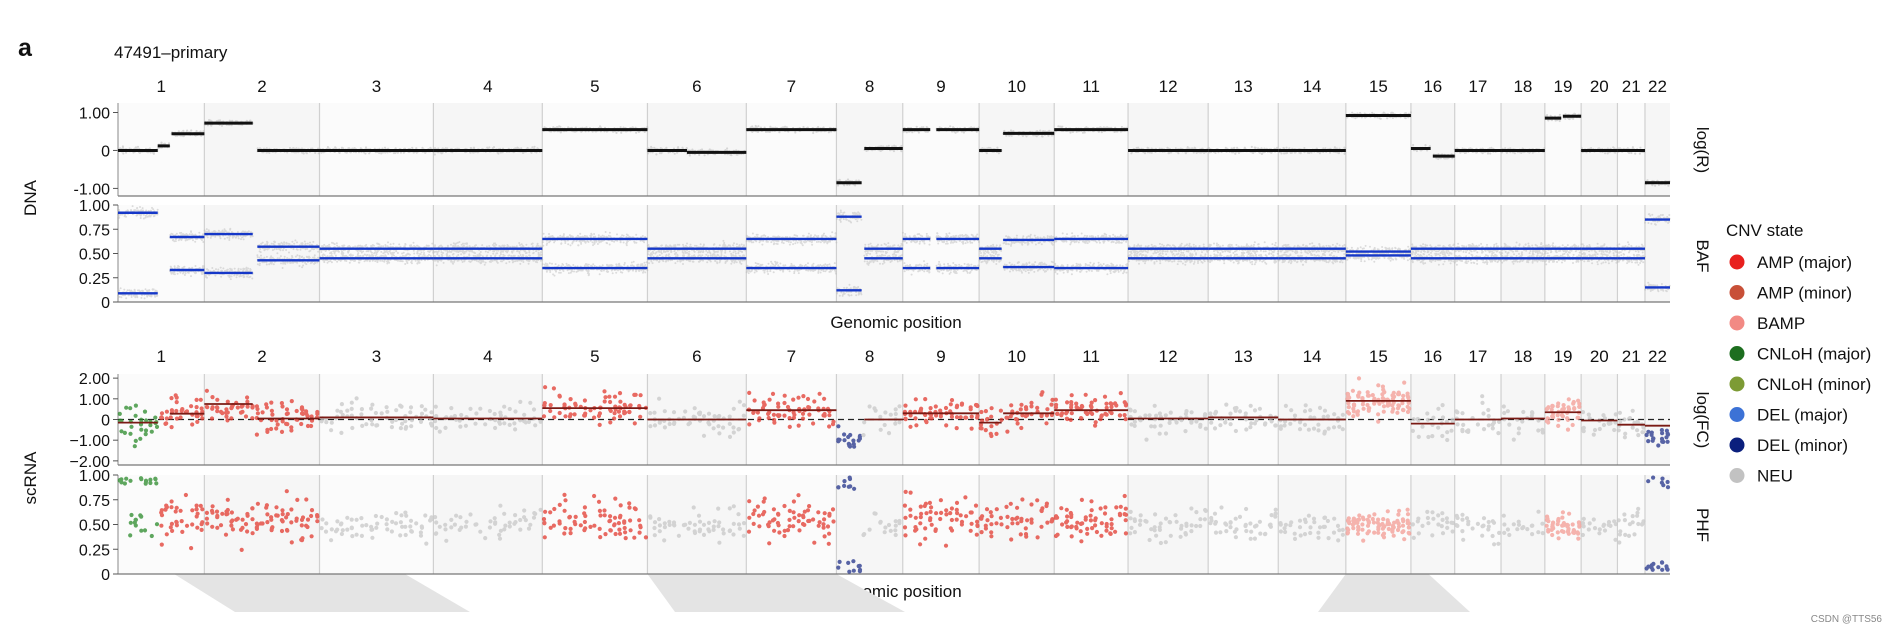 The image size is (1892, 632). I want to click on chromosome-label-7: 7, so click(791, 356).